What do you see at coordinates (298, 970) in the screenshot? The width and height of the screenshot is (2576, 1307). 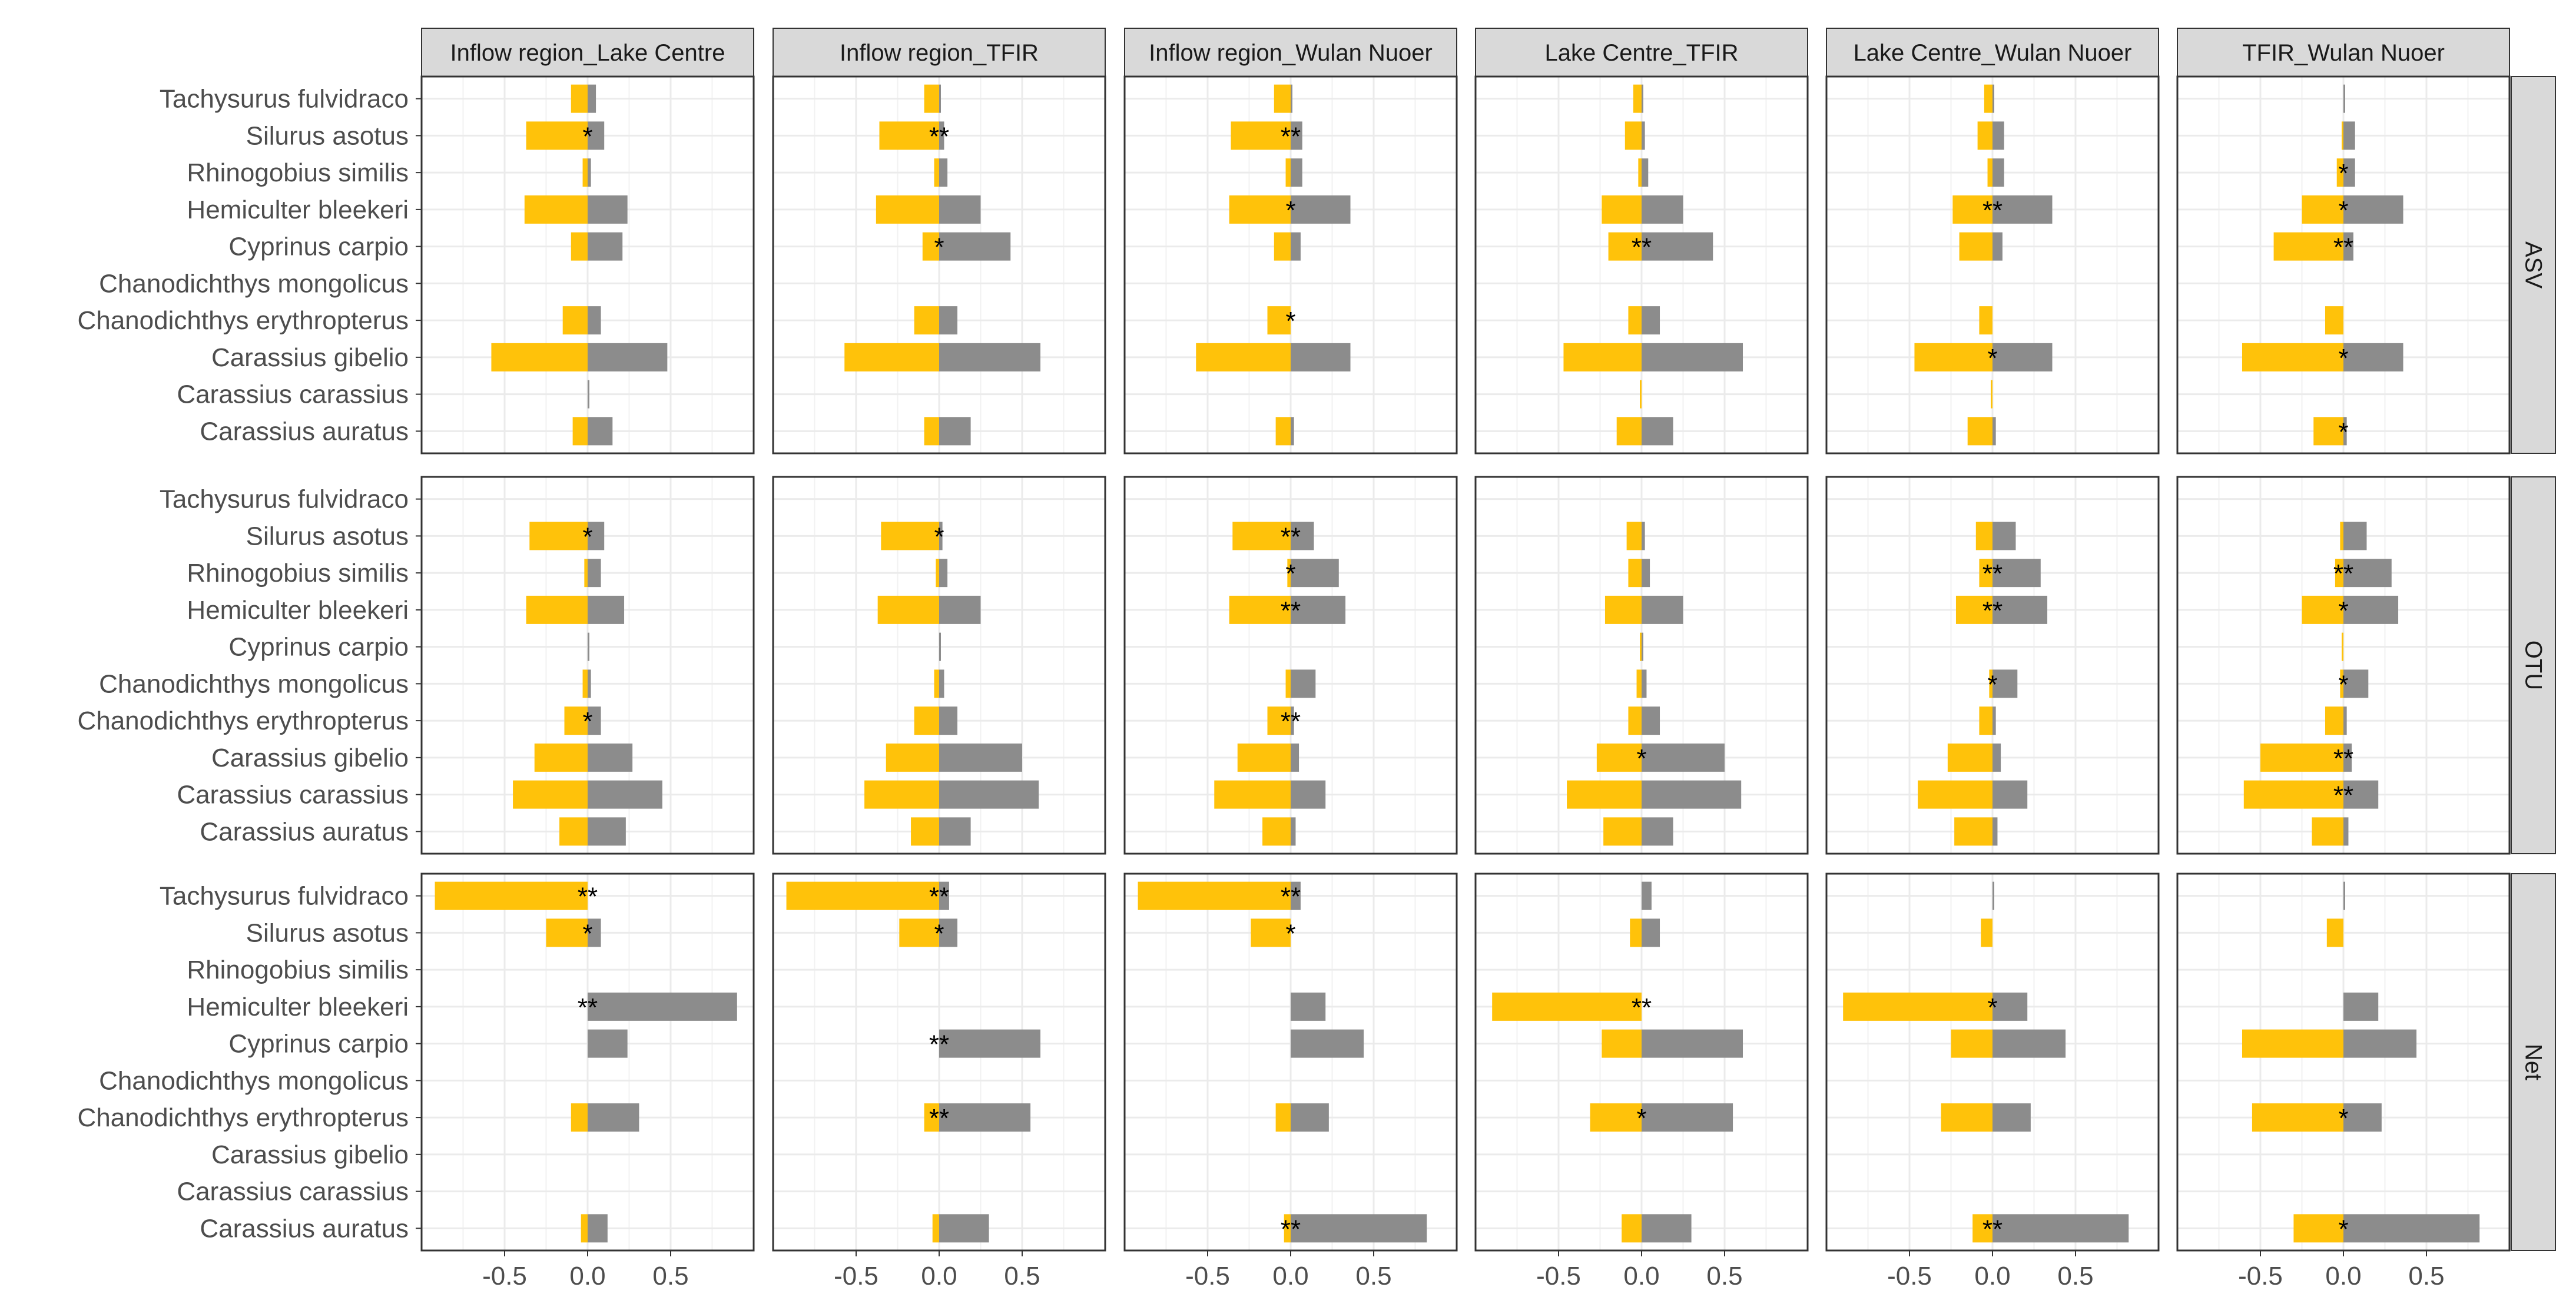 I see `y-tick-label: Rhinogobius similis` at bounding box center [298, 970].